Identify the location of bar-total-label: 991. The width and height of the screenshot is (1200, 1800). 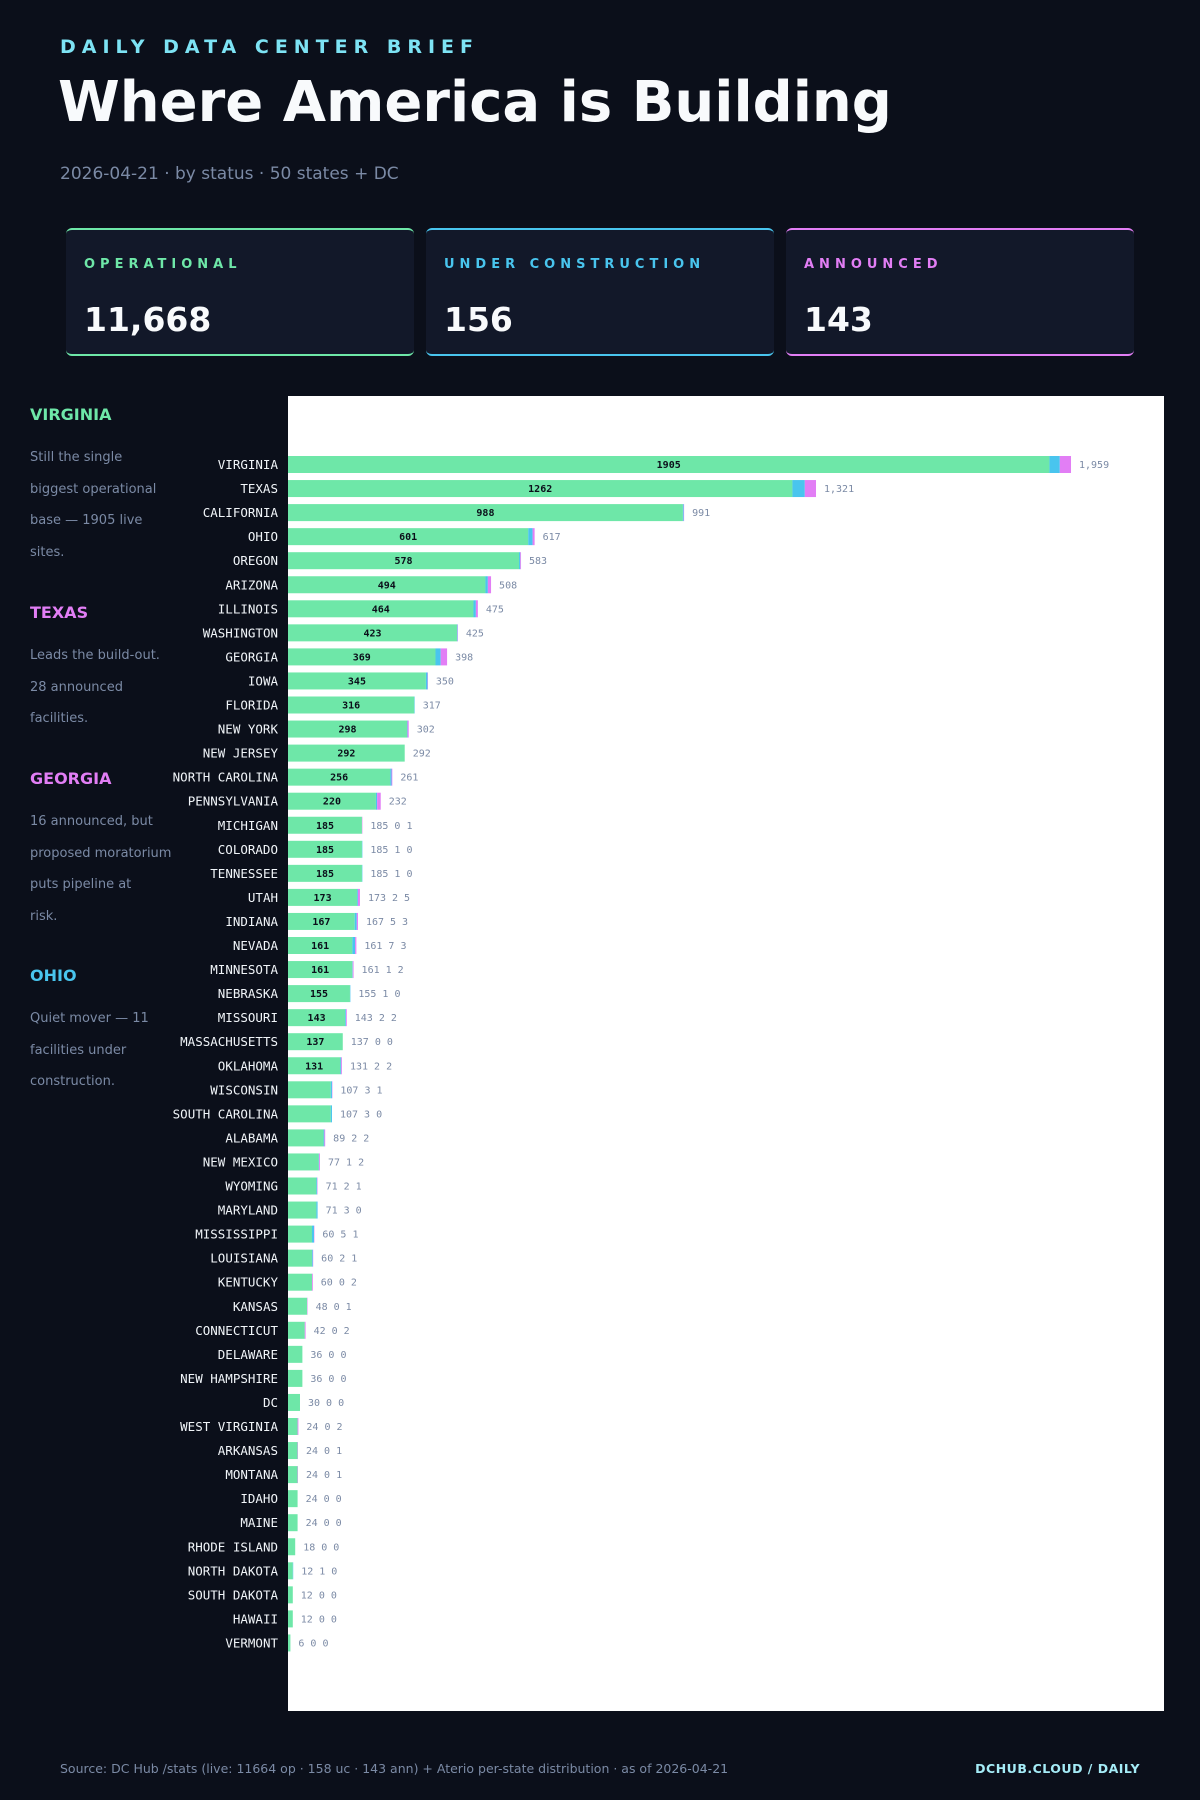
(701, 513).